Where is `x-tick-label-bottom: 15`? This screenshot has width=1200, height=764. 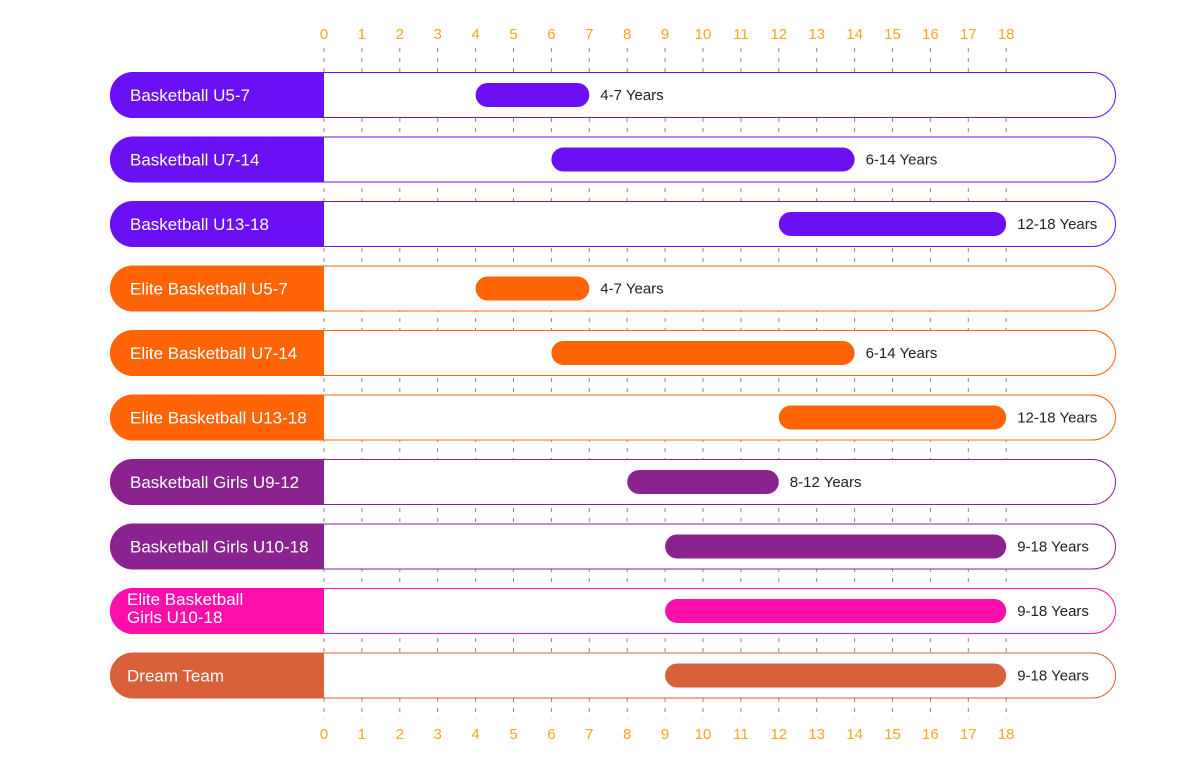
x-tick-label-bottom: 15 is located at coordinates (892, 734).